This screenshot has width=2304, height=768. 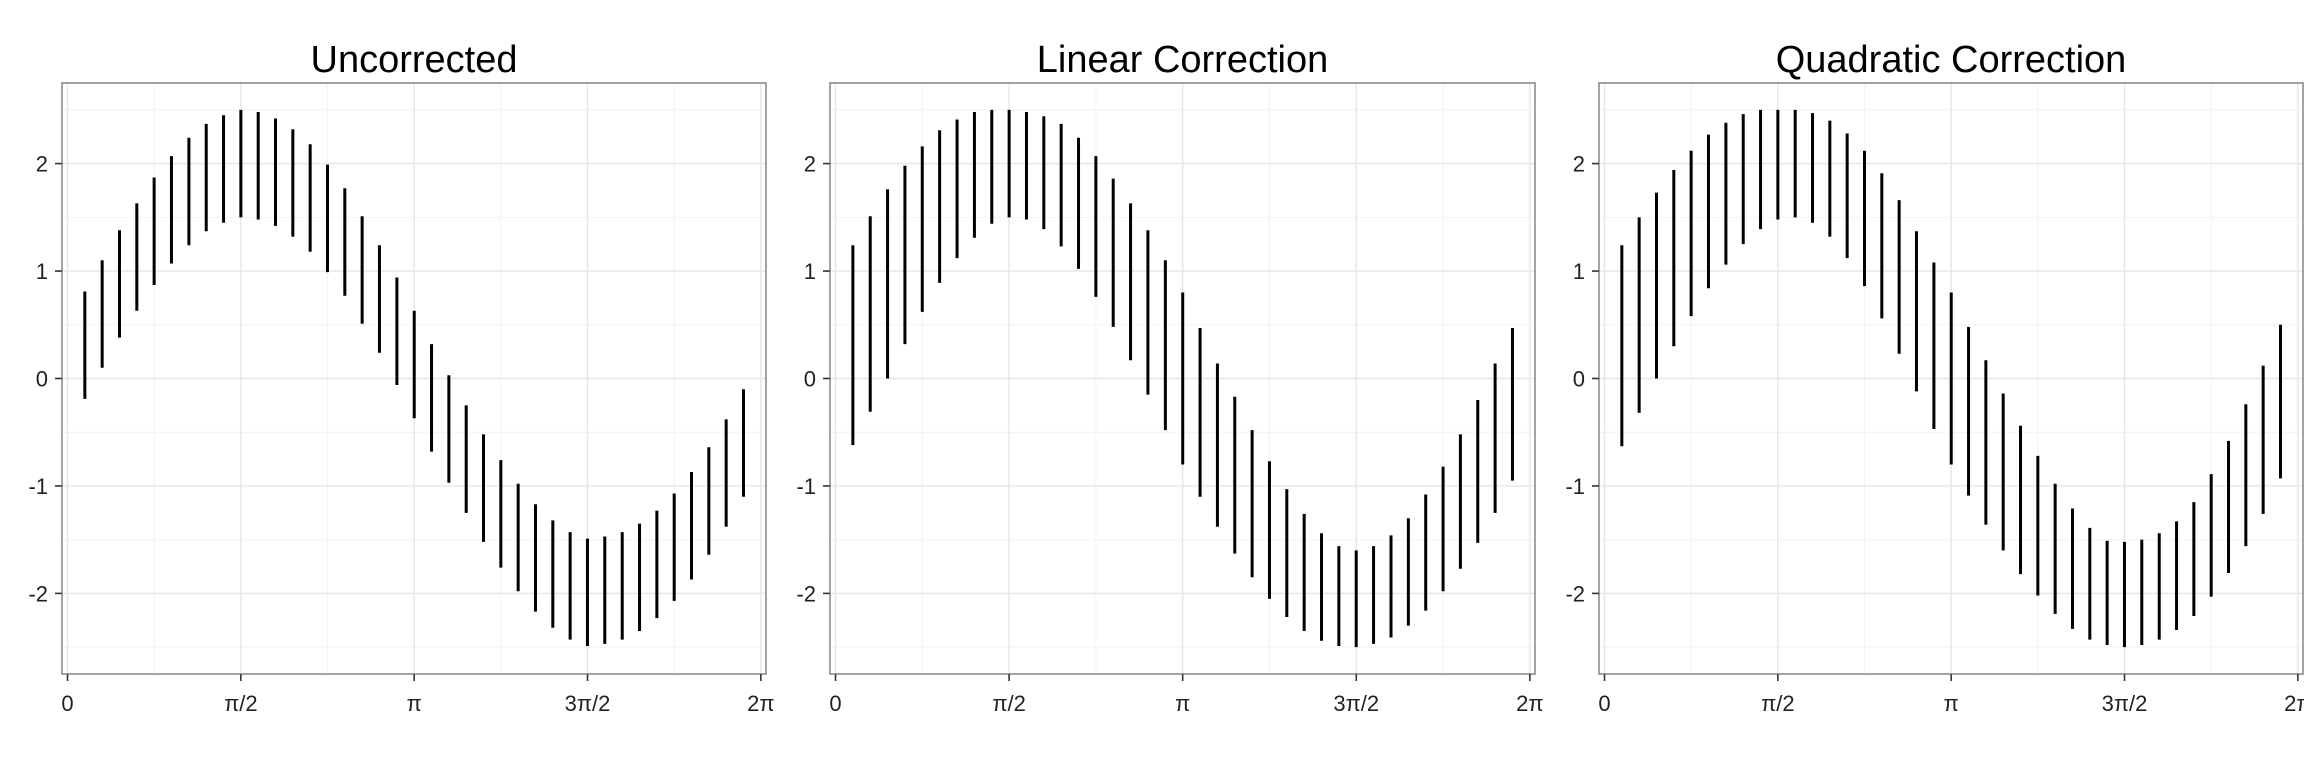 What do you see at coordinates (414, 60) in the screenshot?
I see `panel-title: Uncorrected` at bounding box center [414, 60].